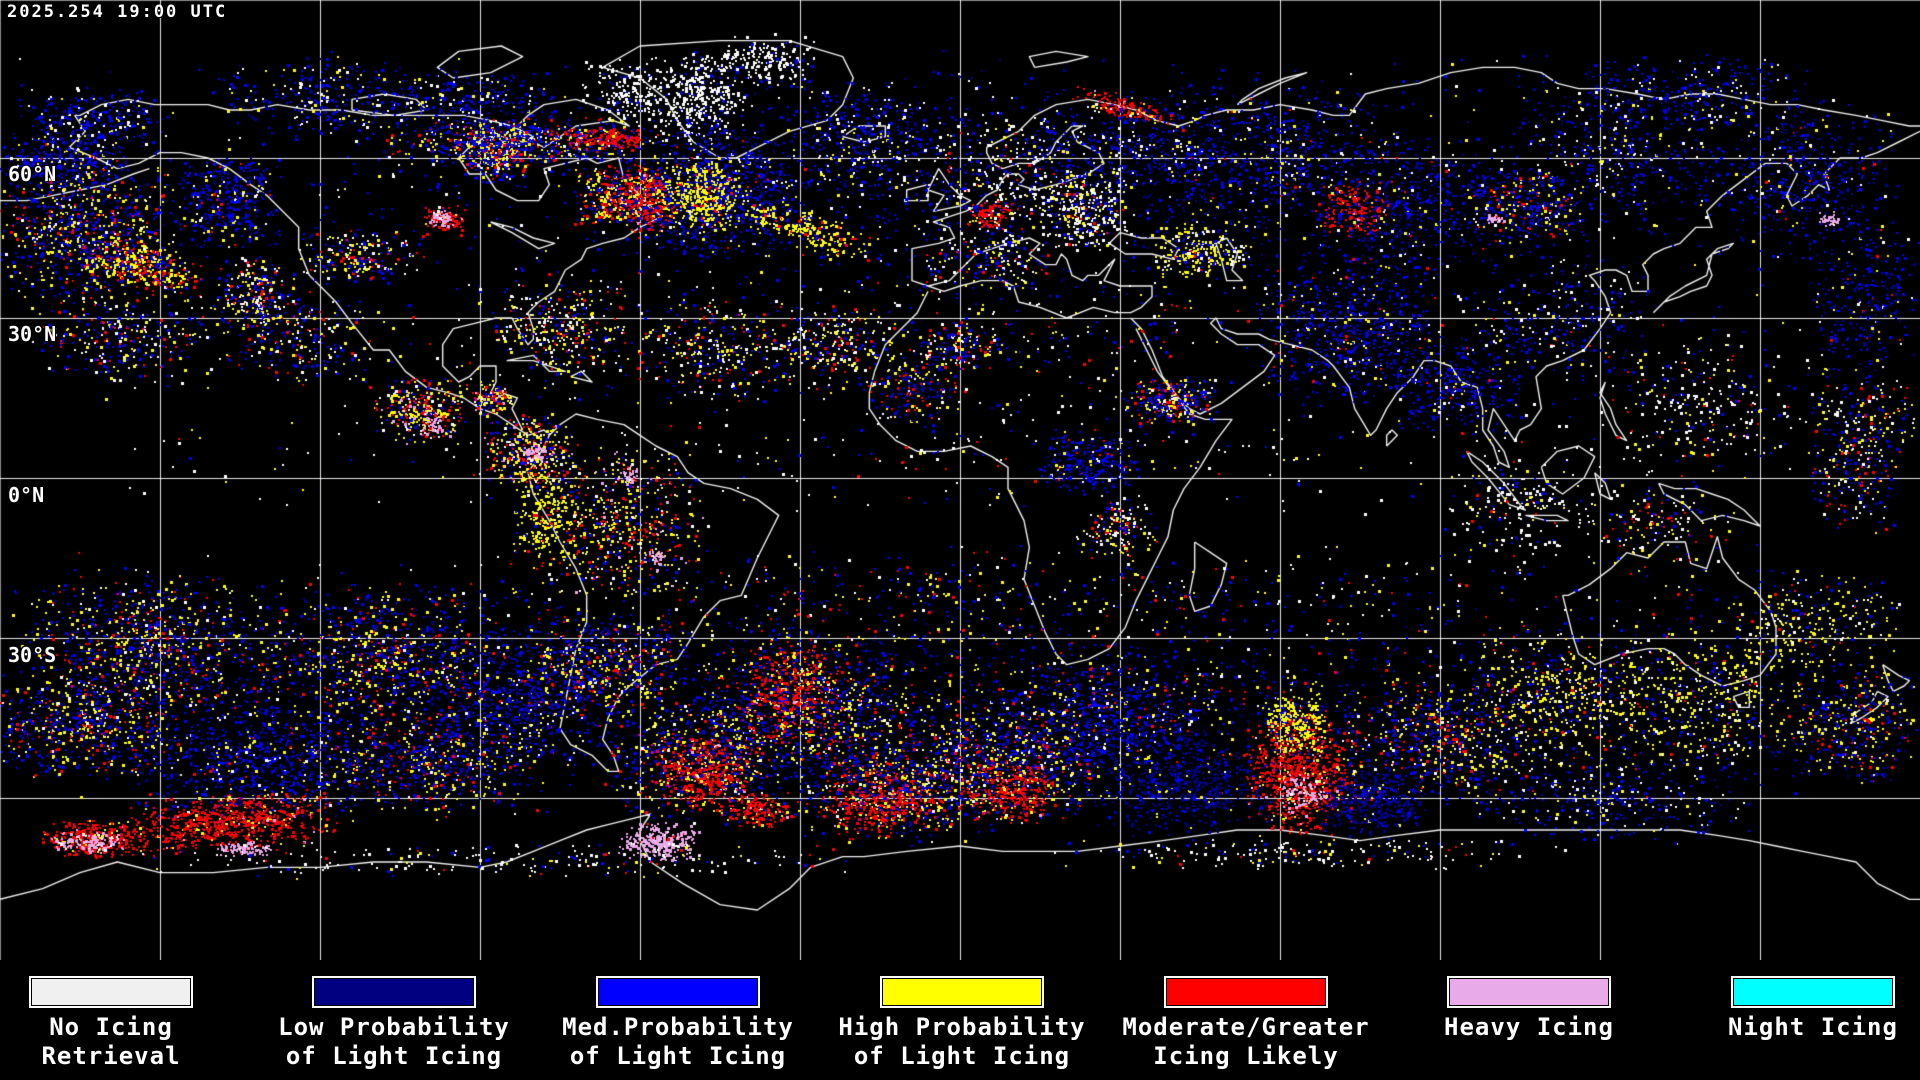 The width and height of the screenshot is (1920, 1080). I want to click on legend-item-night-icing: Night Icing, so click(1791, 1009).